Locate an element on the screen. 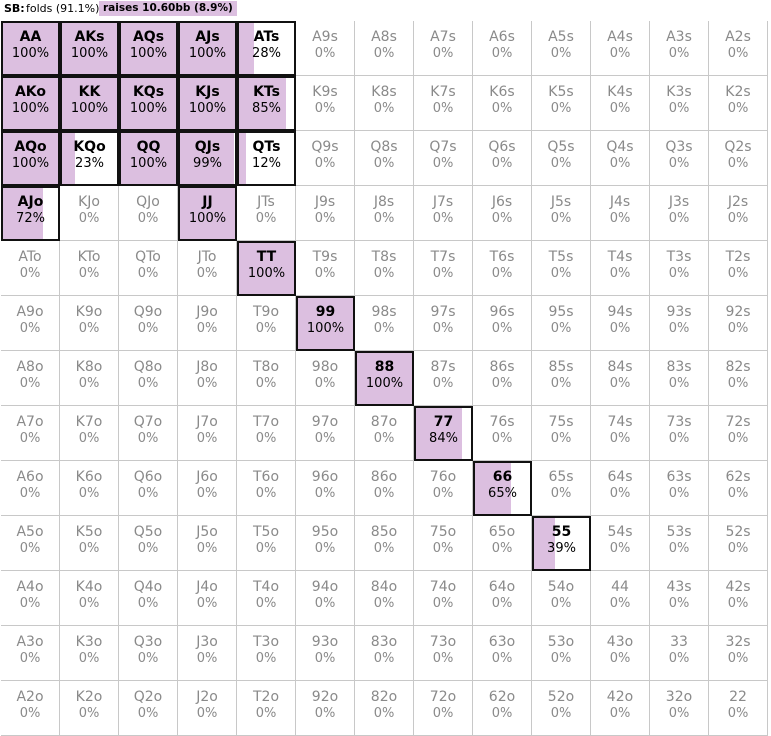 This screenshot has height=736, width=771. hand-cell-J8o: J8o 0% is located at coordinates (207, 378).